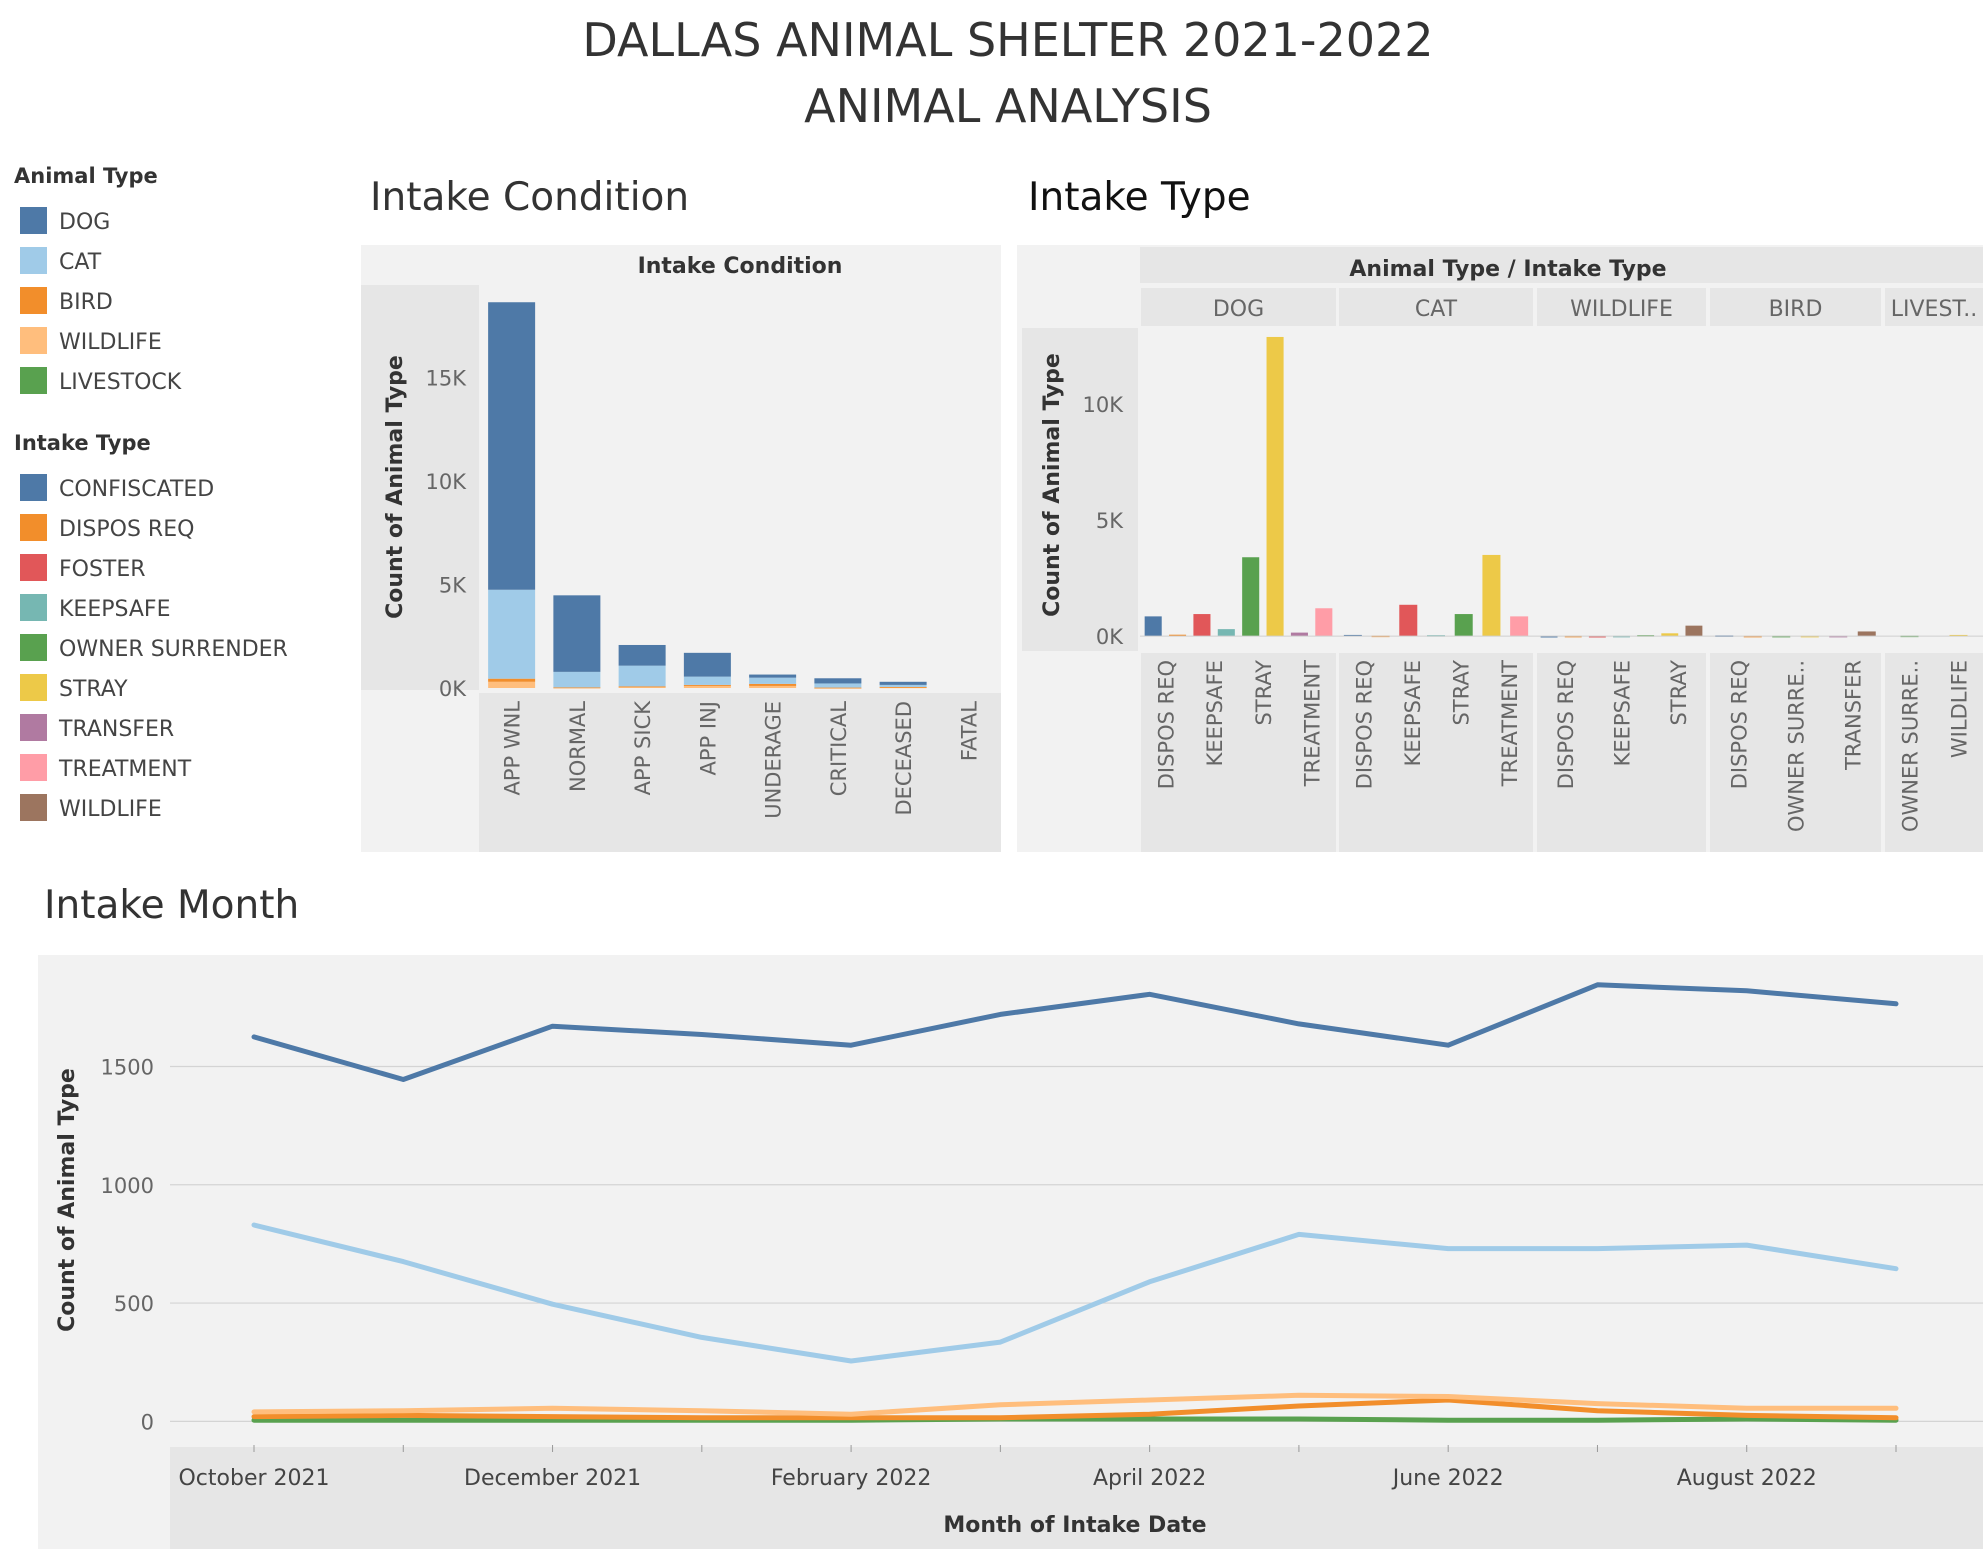  What do you see at coordinates (1436, 309) in the screenshot?
I see `panel-label: CAT` at bounding box center [1436, 309].